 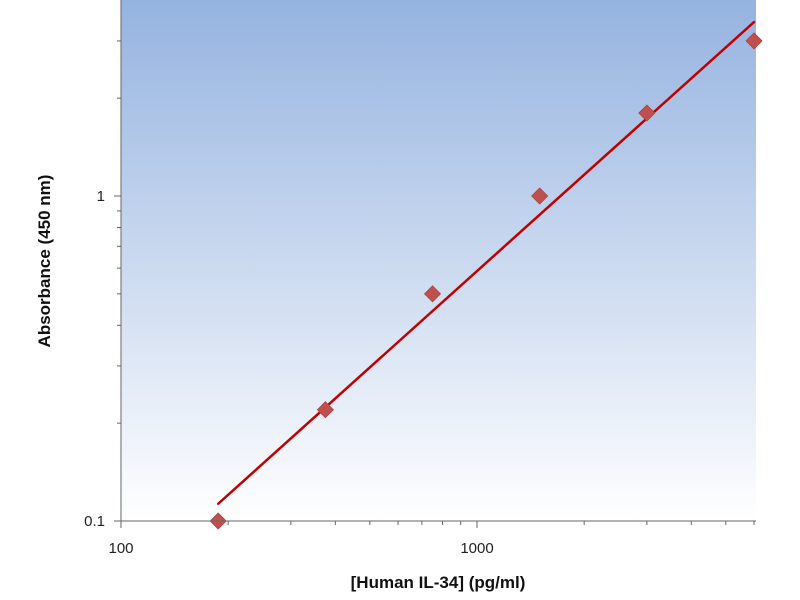 What do you see at coordinates (120, 548) in the screenshot?
I see `x-tick-label: 100` at bounding box center [120, 548].